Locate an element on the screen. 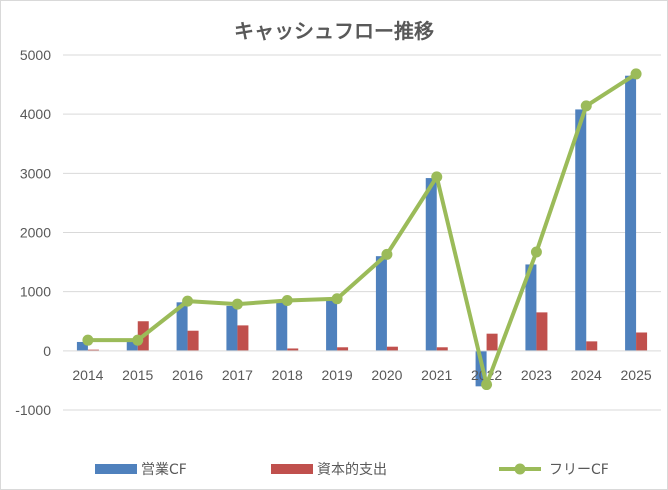 The image size is (668, 490). y-tick-label: 0 is located at coordinates (47, 351).